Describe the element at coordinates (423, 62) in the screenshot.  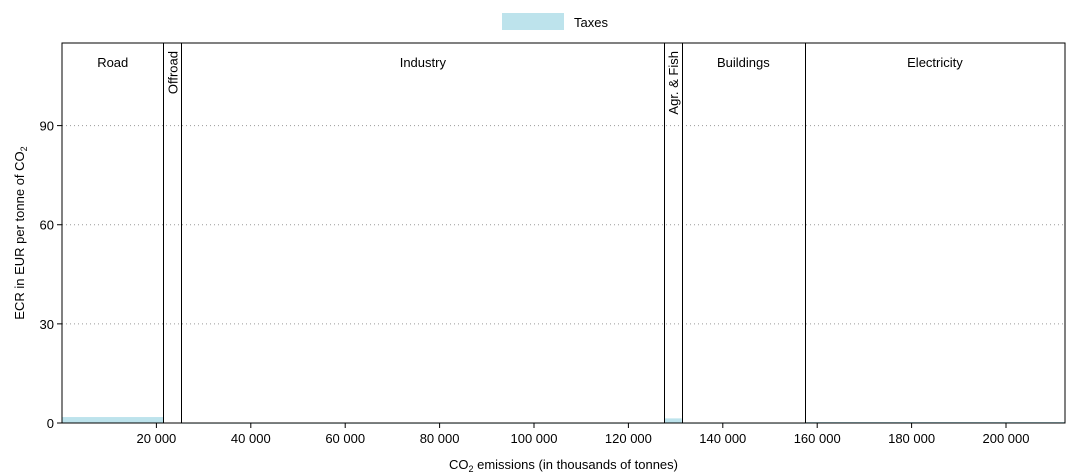
I see `sector-label-industry: Industry` at that location.